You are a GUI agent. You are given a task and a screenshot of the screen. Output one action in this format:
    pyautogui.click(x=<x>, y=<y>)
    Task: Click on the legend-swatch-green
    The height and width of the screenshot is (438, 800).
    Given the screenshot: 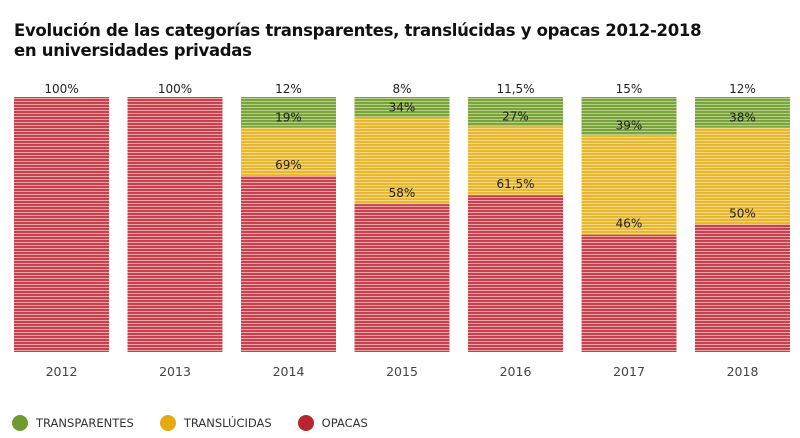 What is the action you would take?
    pyautogui.click(x=20, y=423)
    